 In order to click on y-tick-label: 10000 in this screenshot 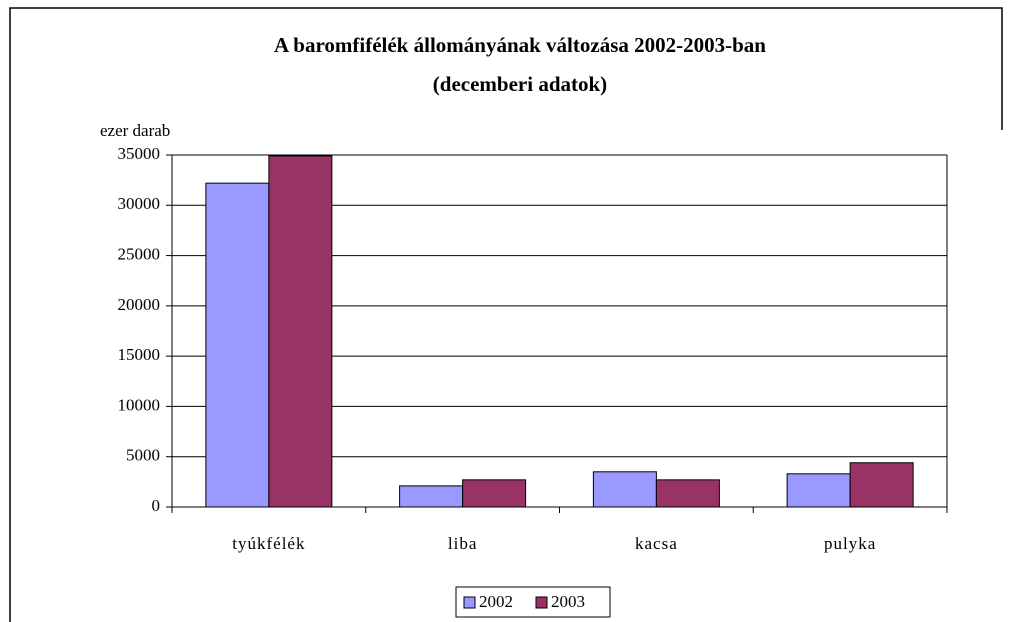, I will do `click(139, 404)`.